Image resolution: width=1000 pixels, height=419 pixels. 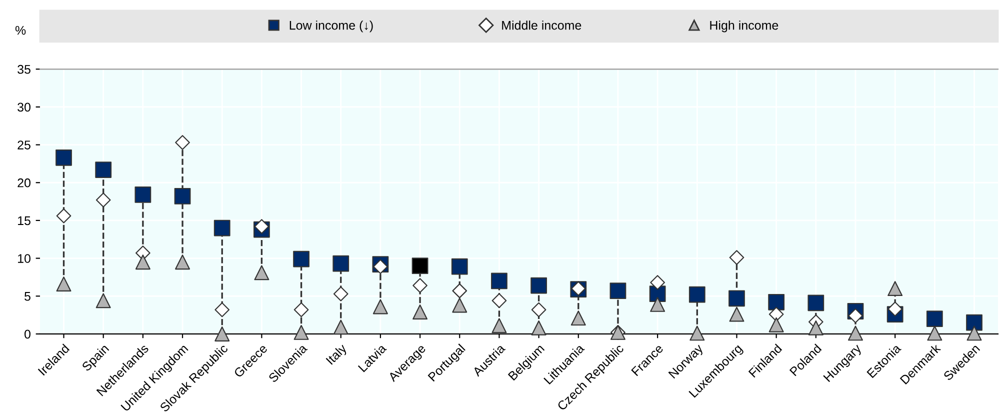 I want to click on y-axis-title: %, so click(x=20, y=30).